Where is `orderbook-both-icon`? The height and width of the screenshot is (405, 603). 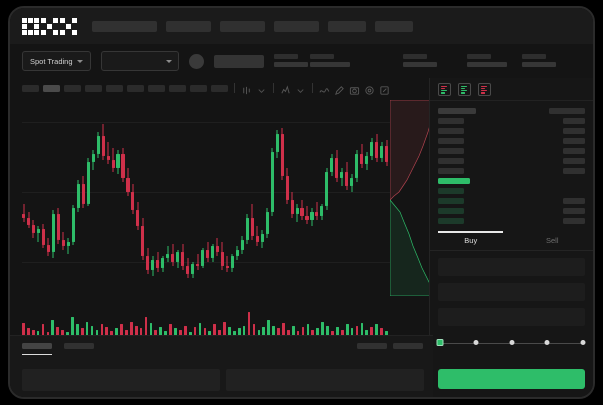 orderbook-both-icon is located at coordinates (444, 89).